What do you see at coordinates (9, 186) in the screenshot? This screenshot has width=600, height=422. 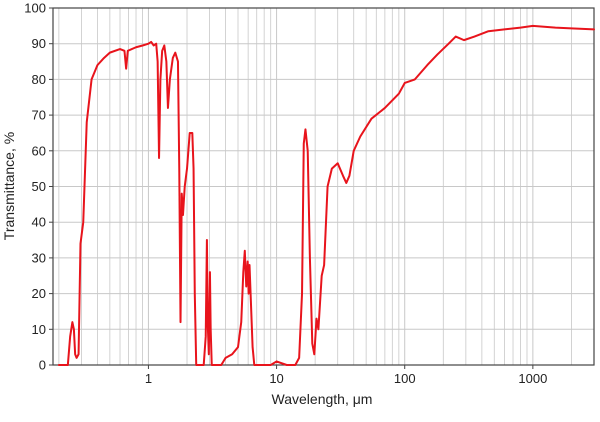 I see `y-axis-label: Transmittance, %` at bounding box center [9, 186].